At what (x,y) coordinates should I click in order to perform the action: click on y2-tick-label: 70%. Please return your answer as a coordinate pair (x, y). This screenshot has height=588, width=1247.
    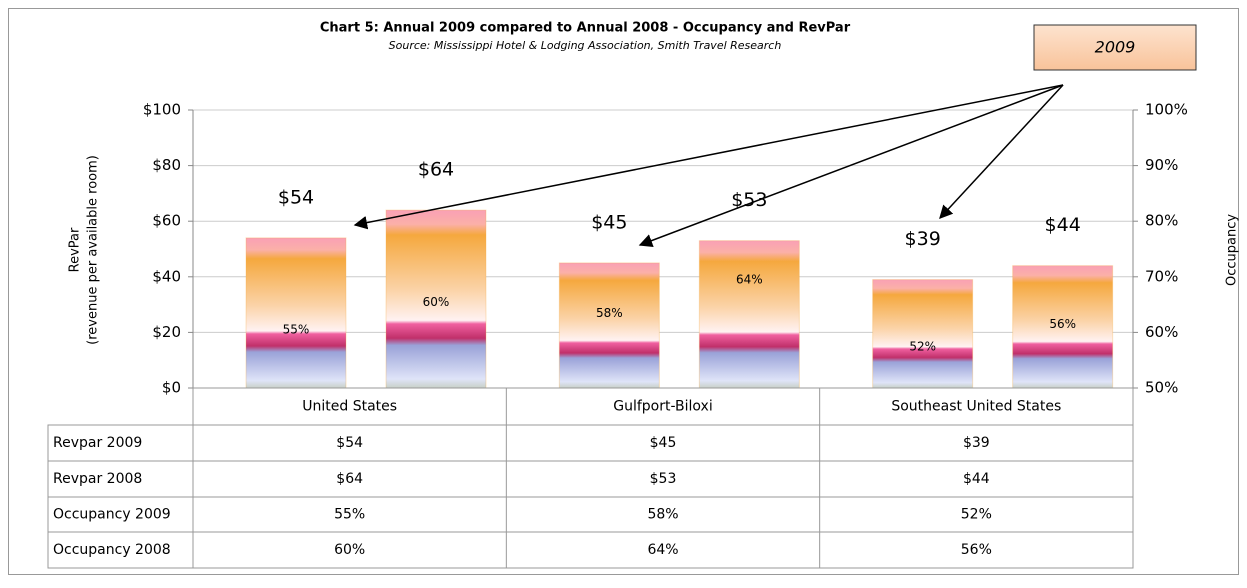
    Looking at the image, I should click on (1161, 276).